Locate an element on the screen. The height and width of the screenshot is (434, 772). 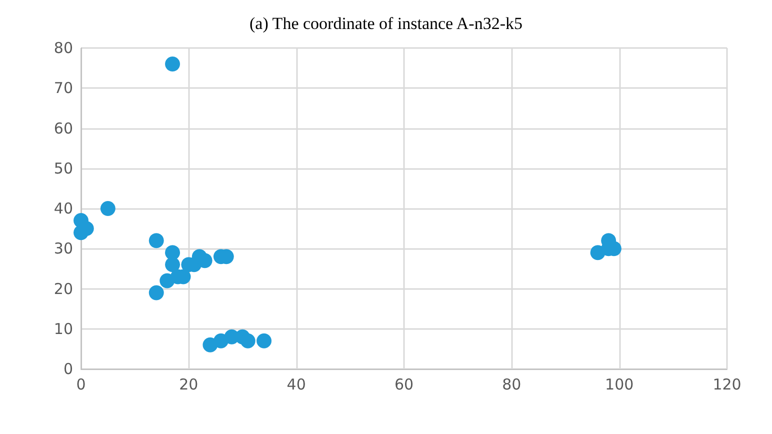
x-tick-label: 100 is located at coordinates (619, 385).